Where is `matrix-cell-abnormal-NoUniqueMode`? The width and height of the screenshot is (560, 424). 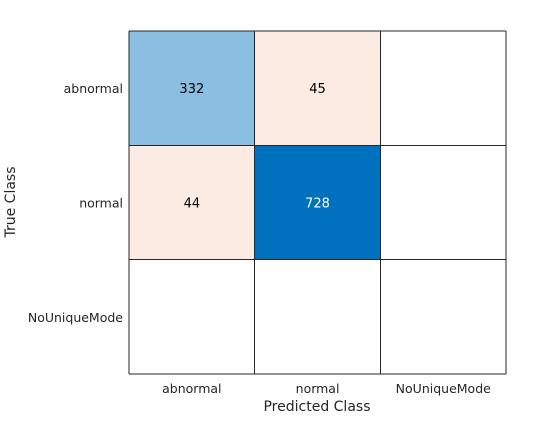 matrix-cell-abnormal-NoUniqueMode is located at coordinates (443, 88).